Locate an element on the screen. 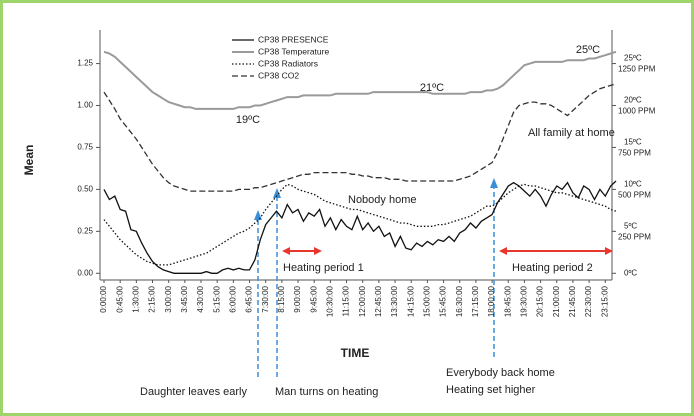 The height and width of the screenshot is (416, 694). y-tick-label: 0.50 is located at coordinates (85, 189).